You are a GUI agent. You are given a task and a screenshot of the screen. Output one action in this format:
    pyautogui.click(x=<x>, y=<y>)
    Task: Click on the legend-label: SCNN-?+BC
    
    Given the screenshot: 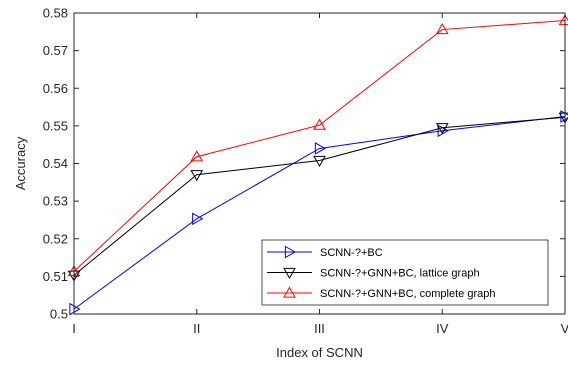 What is the action you would take?
    pyautogui.click(x=351, y=253)
    